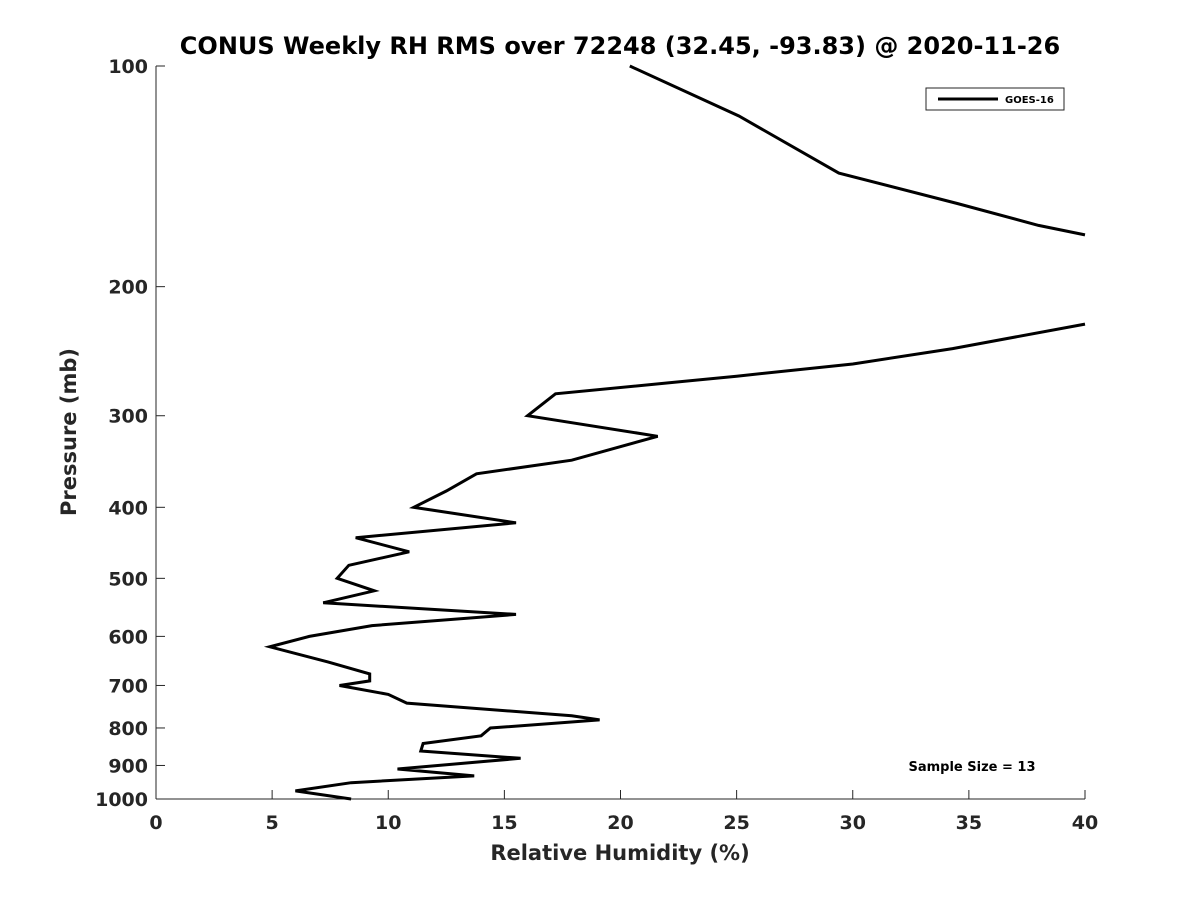 The image size is (1200, 900). I want to click on x-tick-label: 0, so click(155, 823).